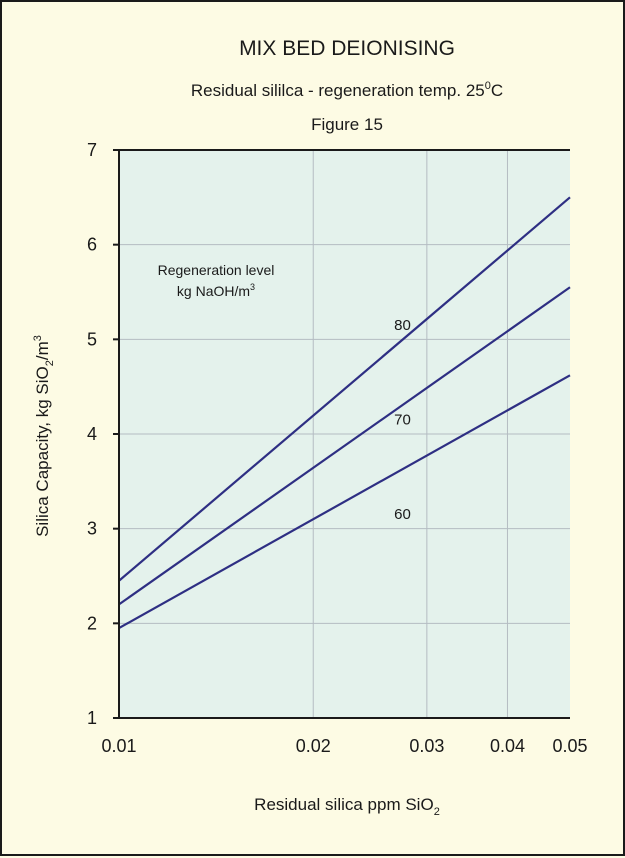 The width and height of the screenshot is (625, 858). Describe the element at coordinates (92, 245) in the screenshot. I see `y-tick-label: 6` at that location.